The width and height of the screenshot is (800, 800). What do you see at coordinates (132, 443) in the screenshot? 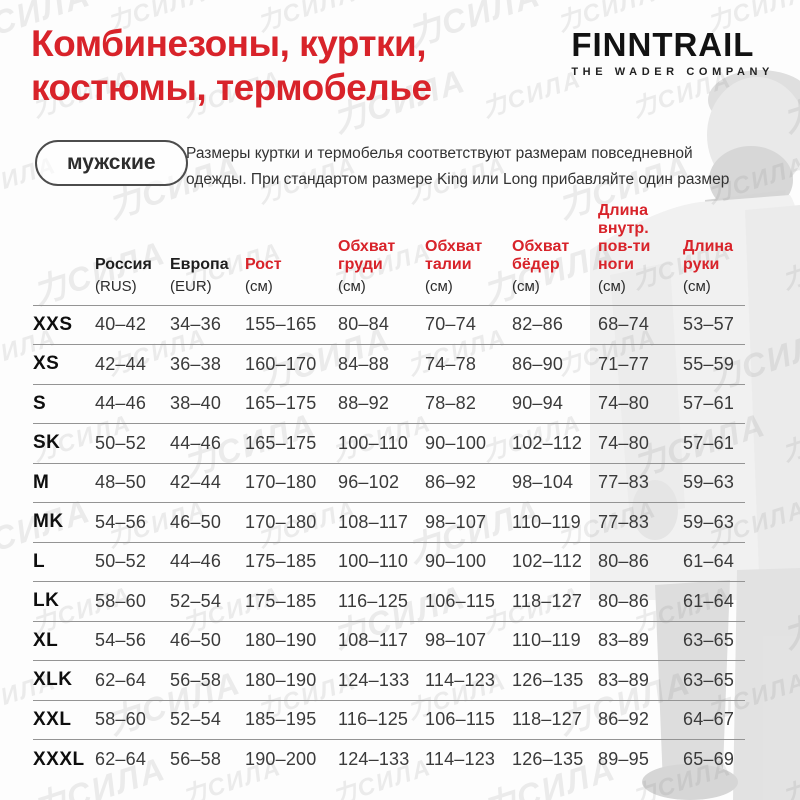
I see `size-cell: 50–52` at bounding box center [132, 443].